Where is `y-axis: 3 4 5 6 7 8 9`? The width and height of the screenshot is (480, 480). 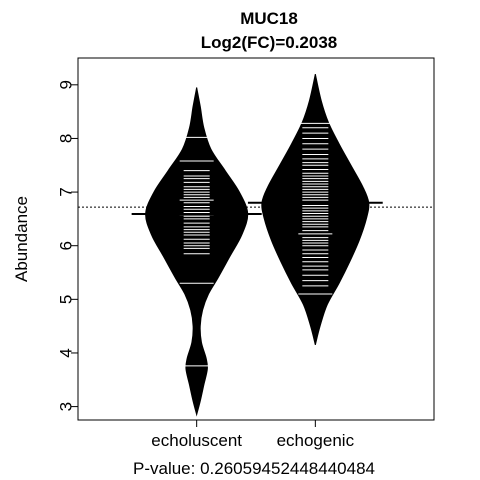
y-axis: 3 4 5 6 7 8 9 is located at coordinates (67, 245).